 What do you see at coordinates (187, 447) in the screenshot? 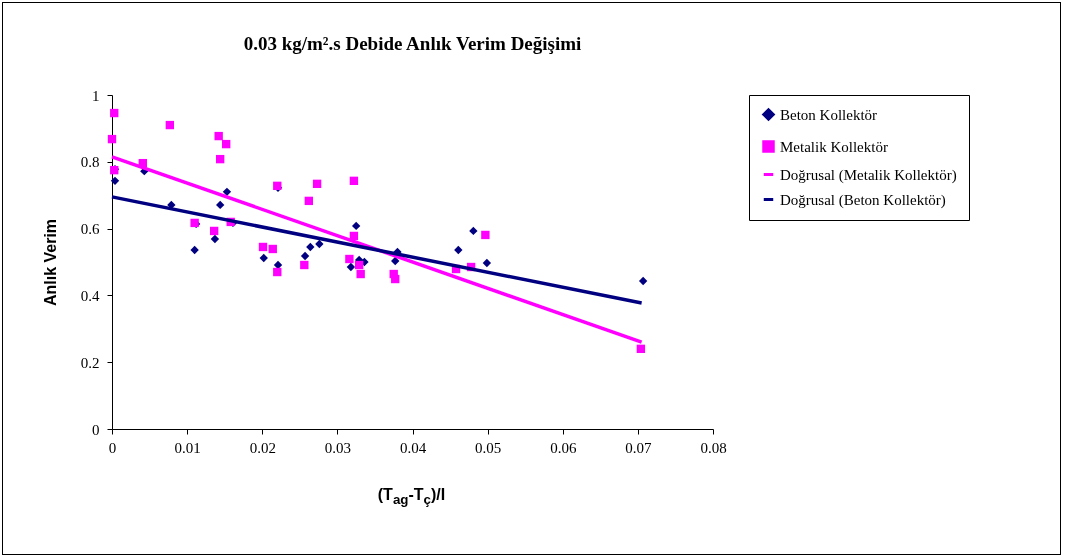
I see `x-tick-label: 0.01` at bounding box center [187, 447].